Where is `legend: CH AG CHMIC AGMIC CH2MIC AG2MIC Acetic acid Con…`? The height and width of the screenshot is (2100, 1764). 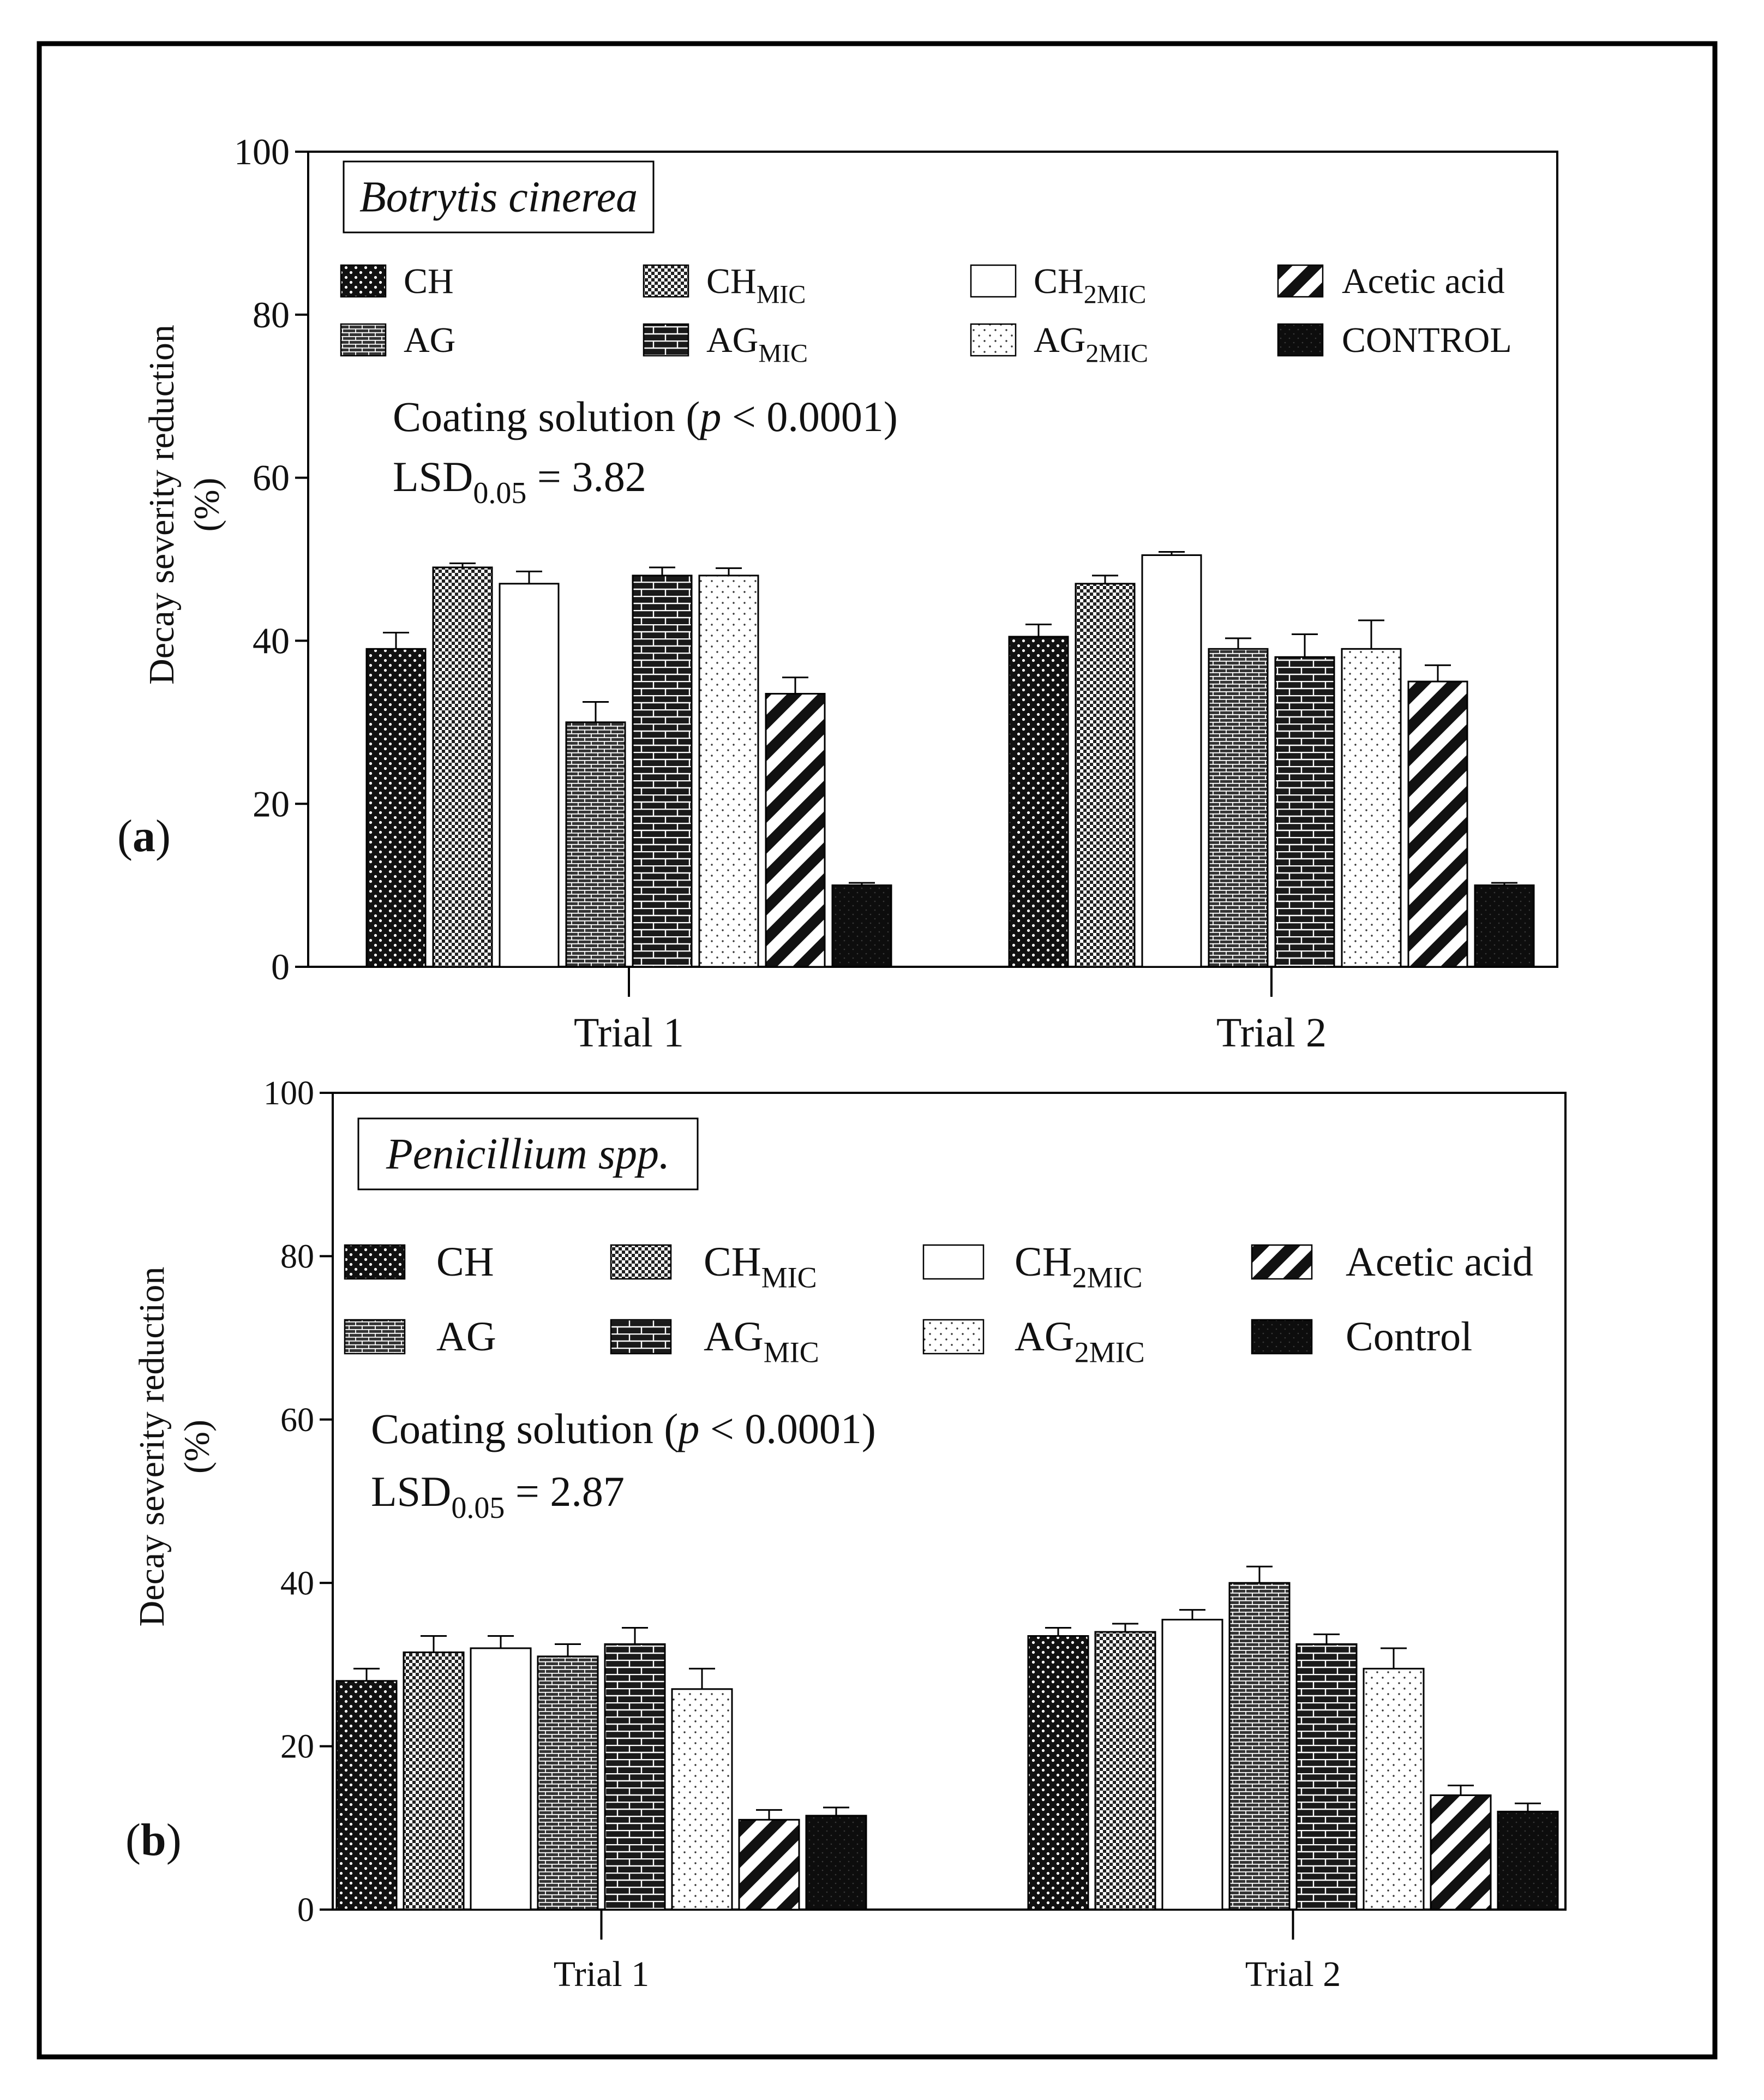 legend: CH AG CHMIC AGMIC CH2MIC AG2MIC Acetic acid Con… is located at coordinates (938, 1303).